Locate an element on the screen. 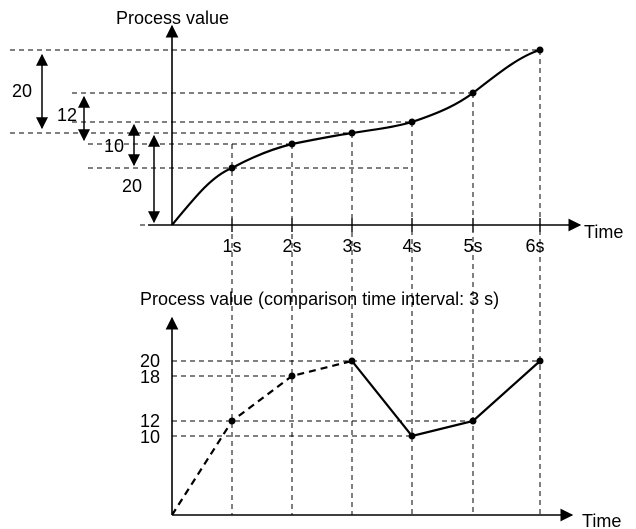 The width and height of the screenshot is (636, 529). bottom-x-axis-label: Time is located at coordinates (601, 520).